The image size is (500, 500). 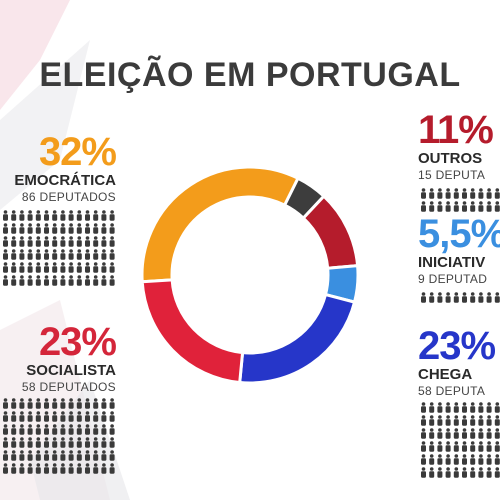 What do you see at coordinates (457, 362) in the screenshot?
I see `label-chega: 23% CHEGA 58 DEPUTA` at bounding box center [457, 362].